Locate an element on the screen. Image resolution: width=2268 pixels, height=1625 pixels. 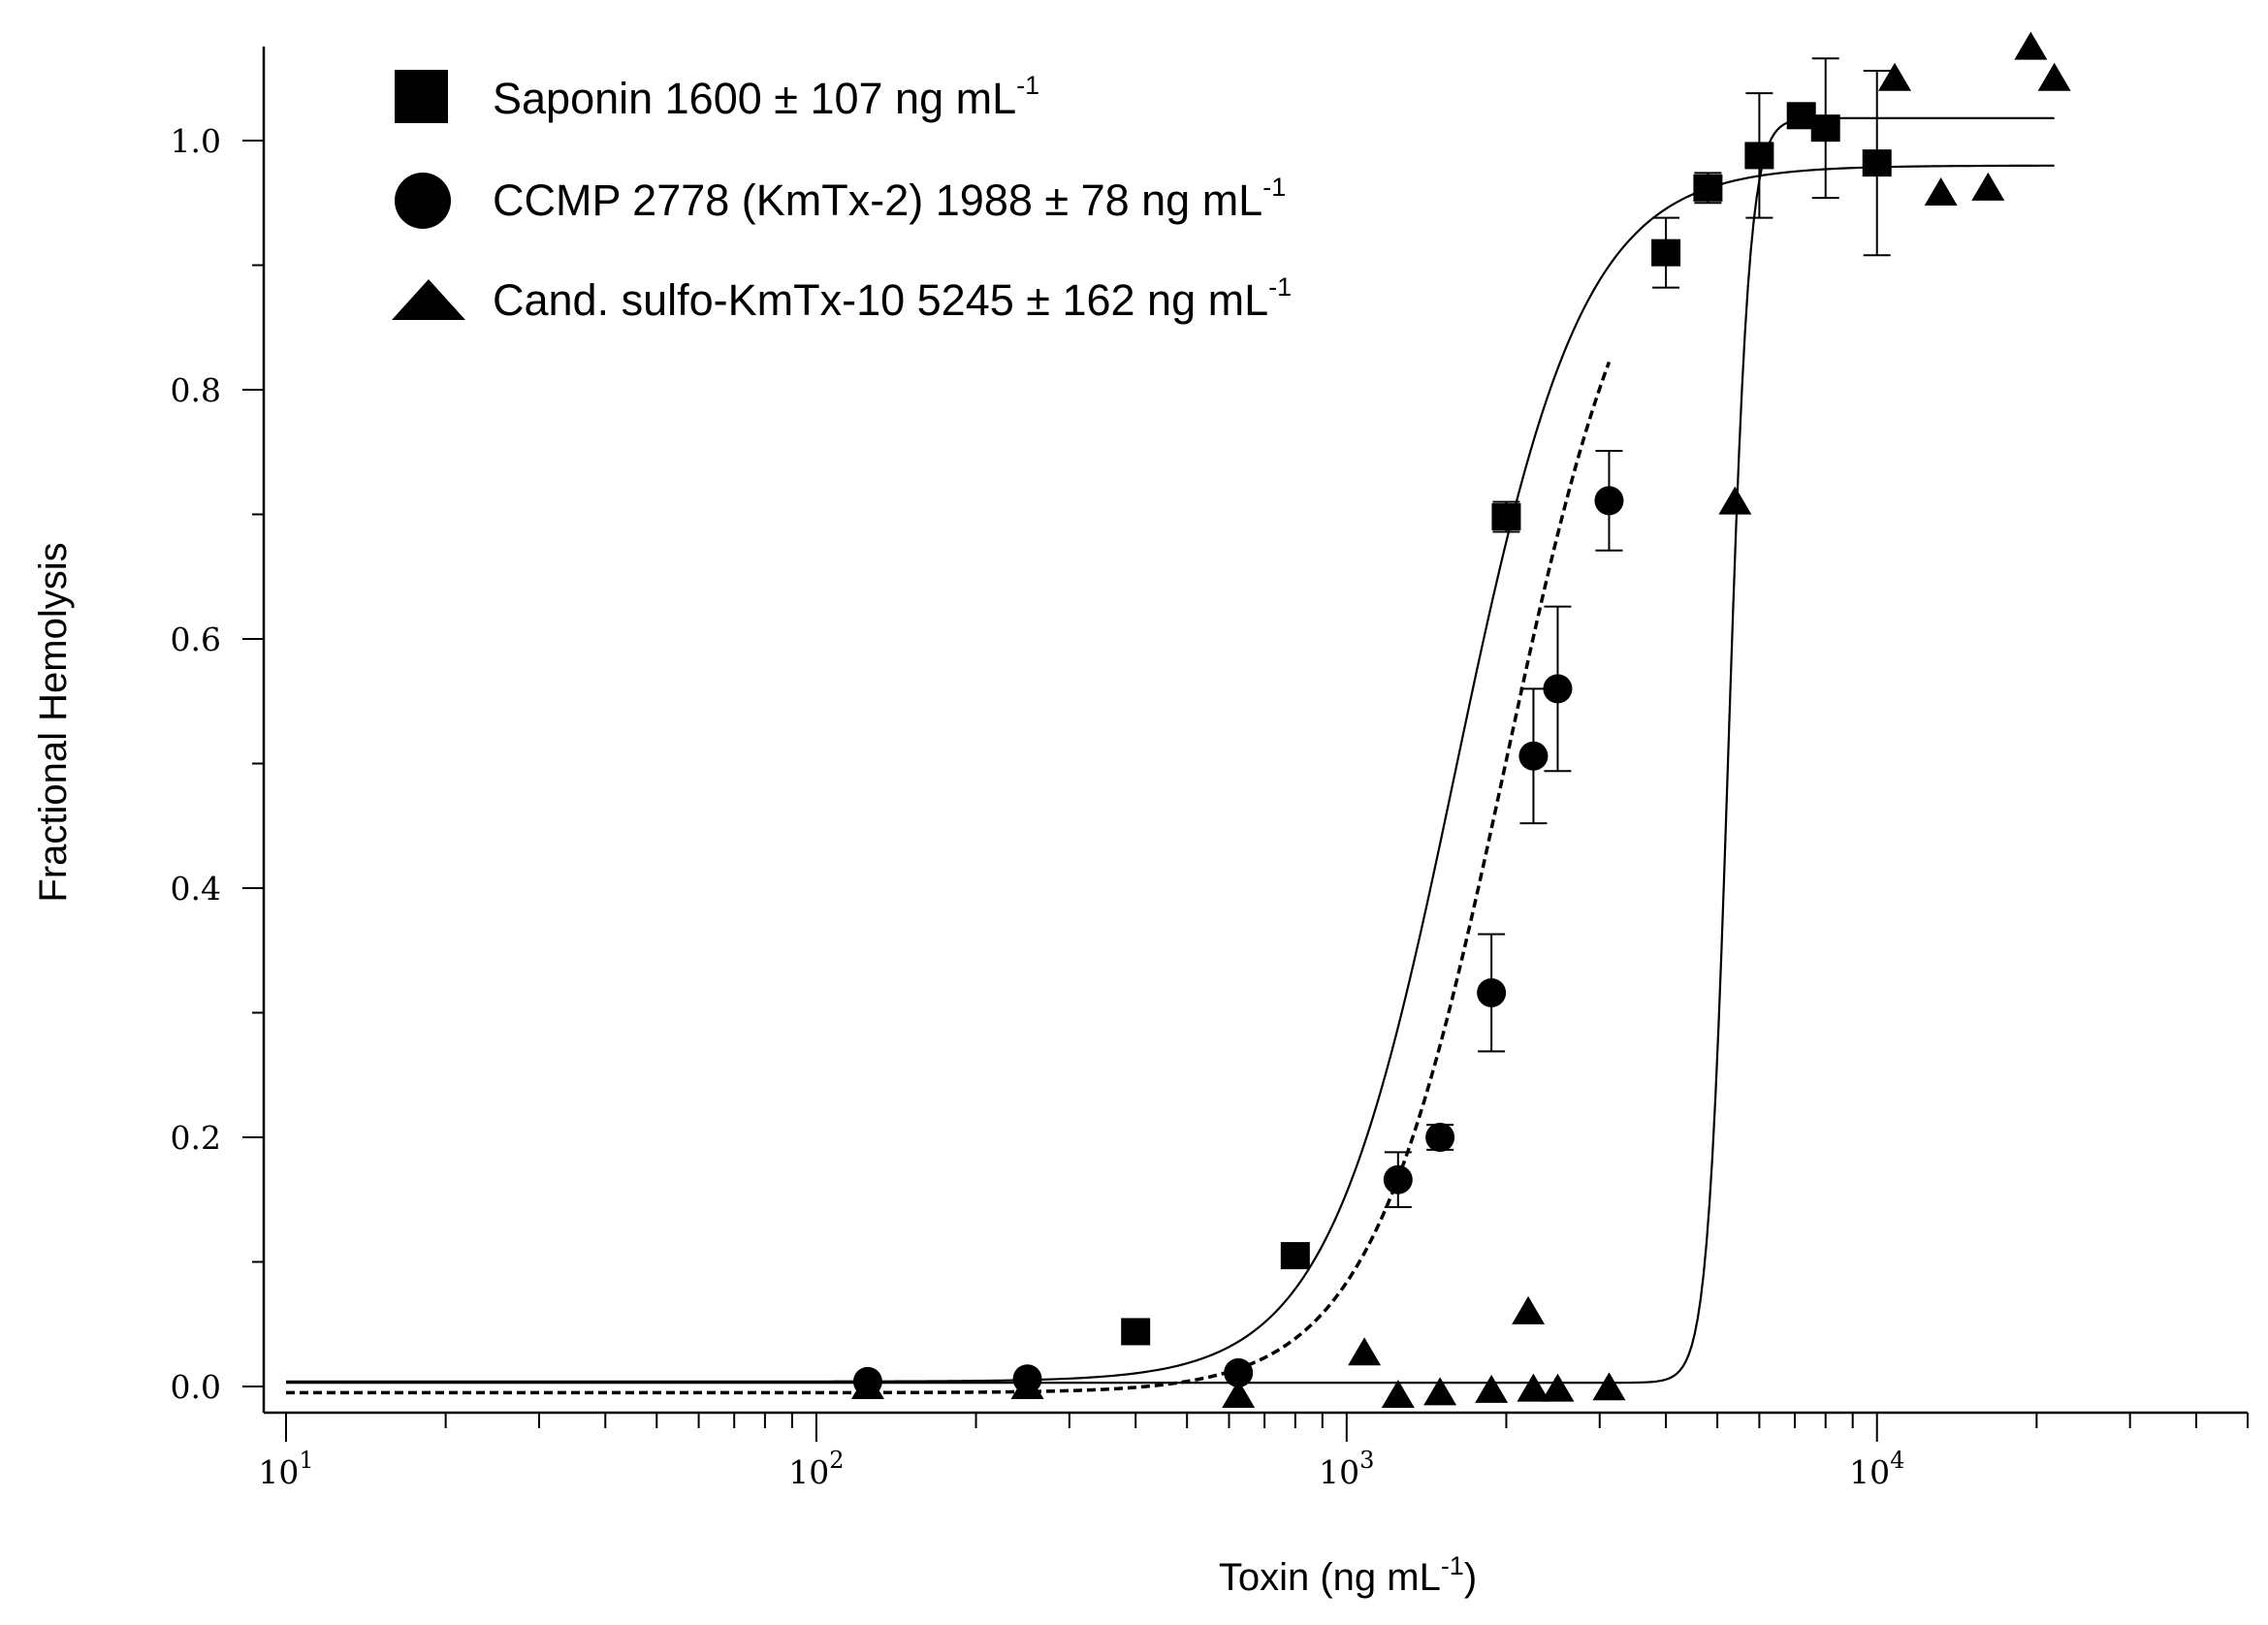
y-tick-label: 0.8 is located at coordinates (196, 390).